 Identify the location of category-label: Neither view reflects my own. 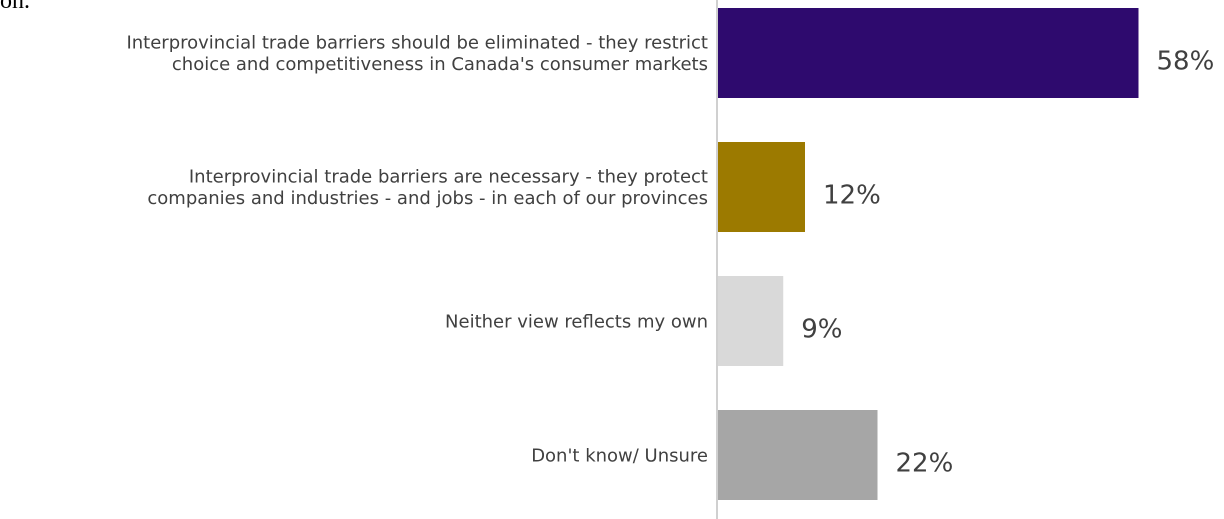
(576, 321).